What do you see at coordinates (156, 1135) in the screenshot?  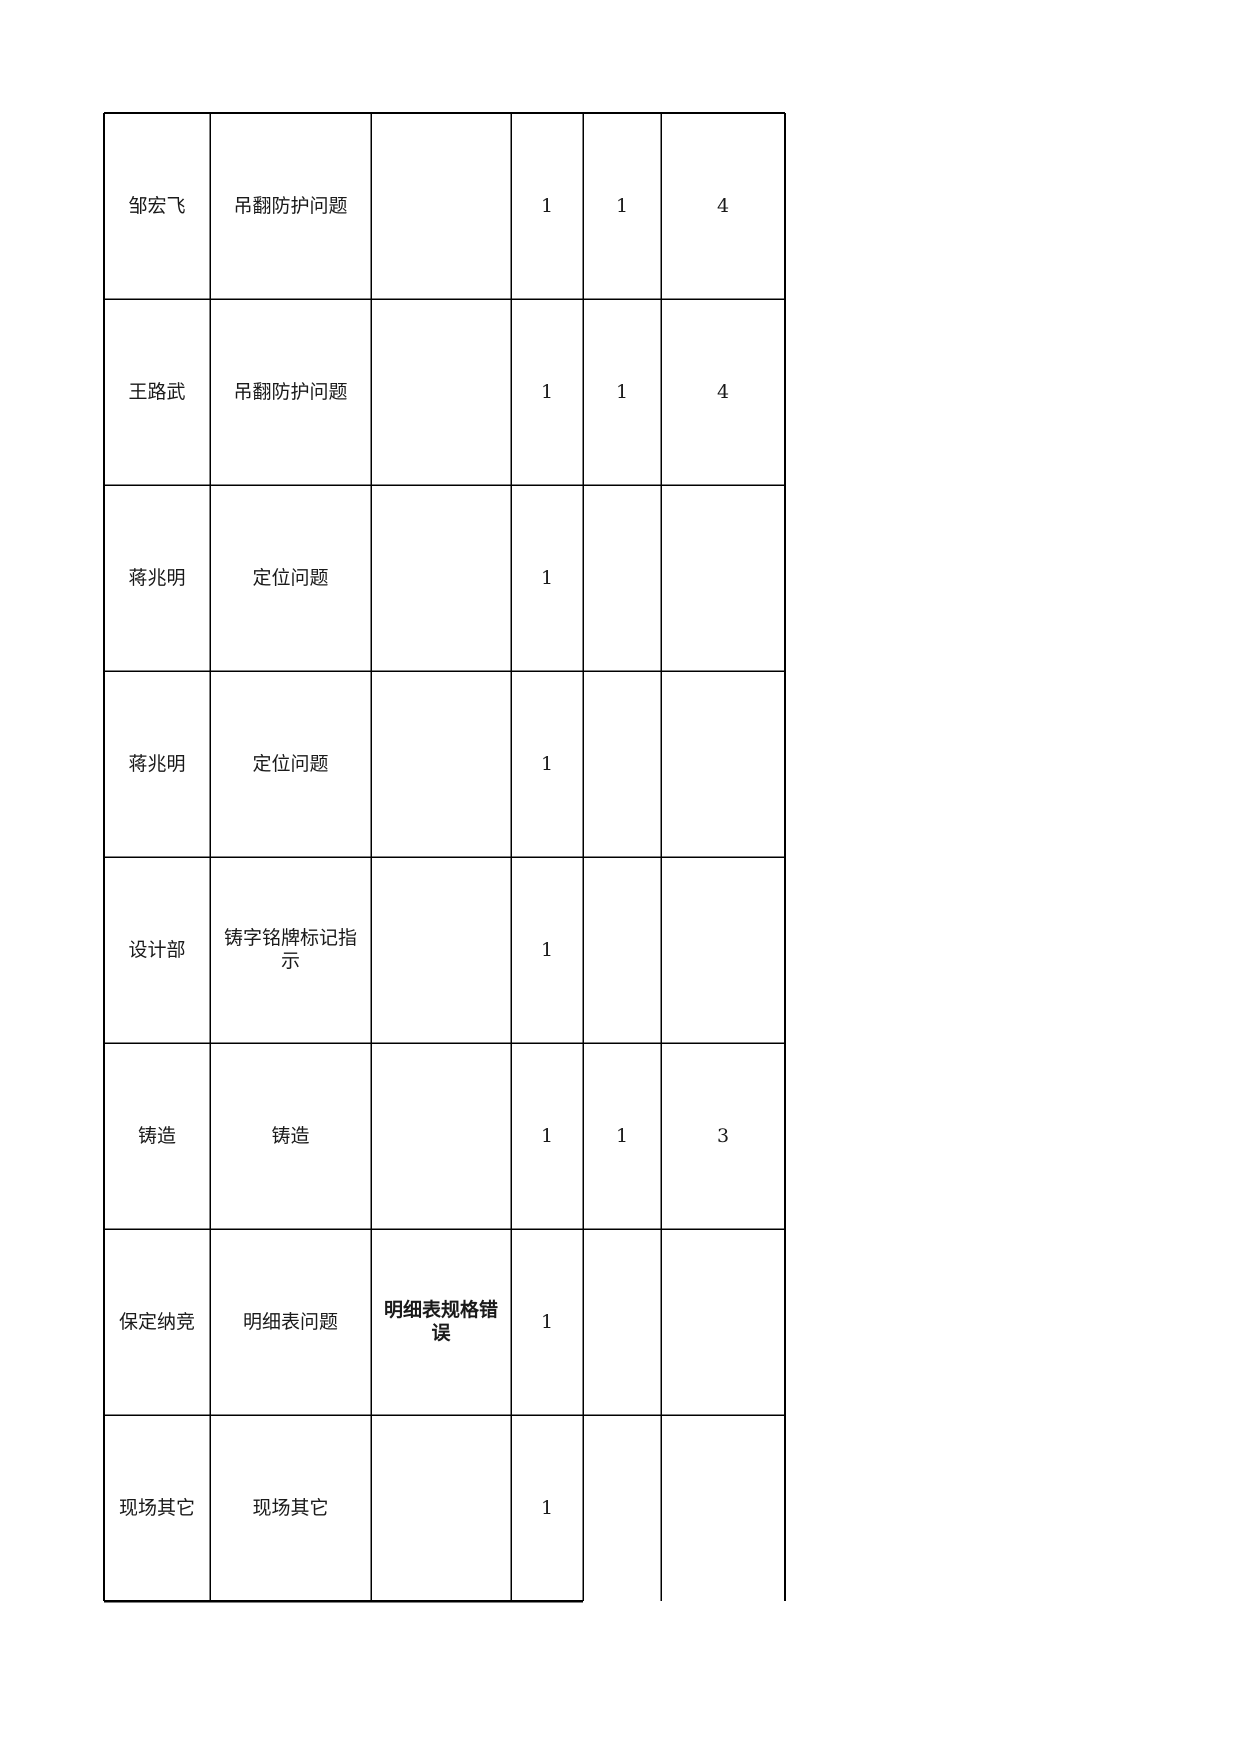 I see `cell-name: 铸造` at bounding box center [156, 1135].